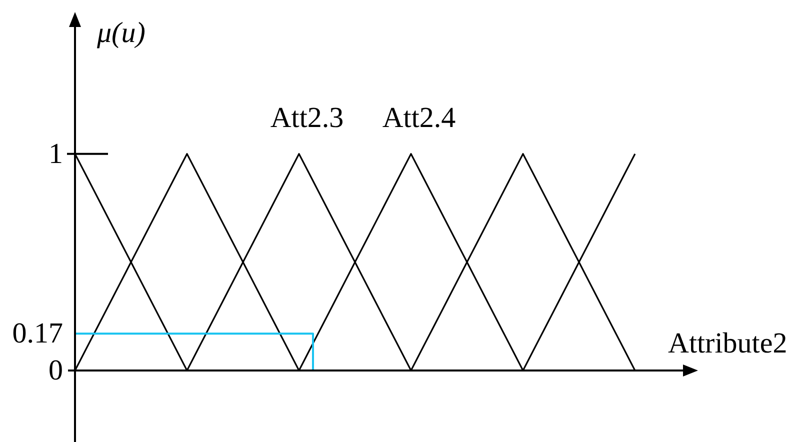 This screenshot has width=805, height=442. What do you see at coordinates (55, 154) in the screenshot?
I see `y-tick-label: 1` at bounding box center [55, 154].